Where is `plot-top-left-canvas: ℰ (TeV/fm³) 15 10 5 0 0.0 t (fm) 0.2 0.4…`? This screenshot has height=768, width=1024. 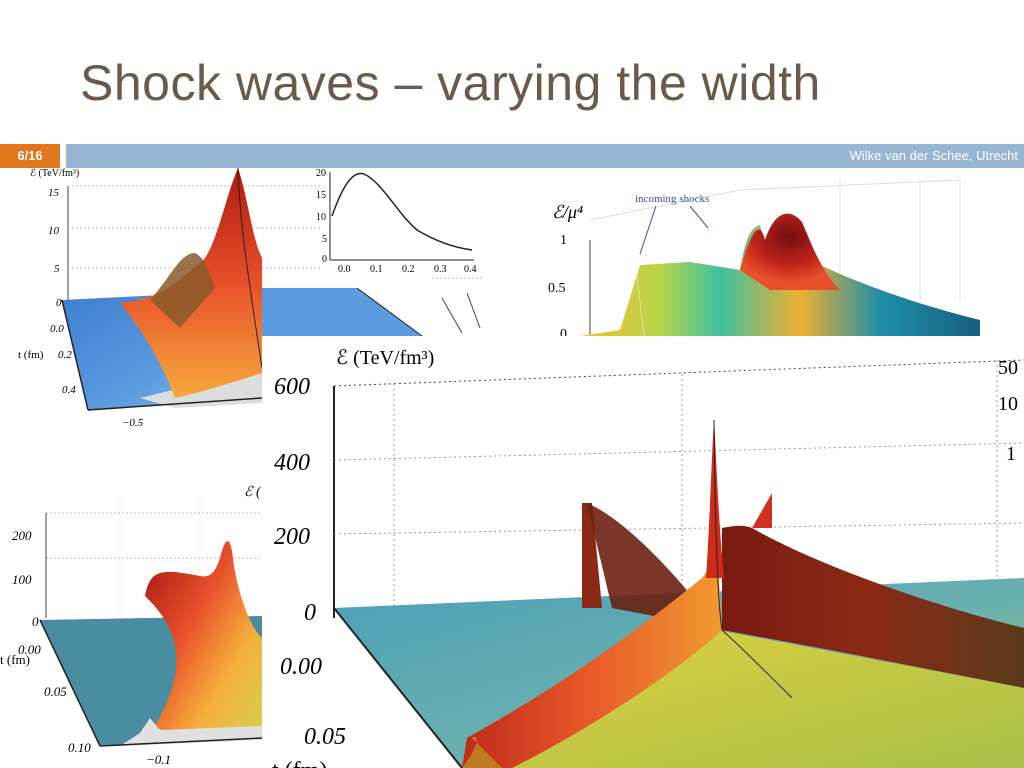
plot-top-left-canvas: ℰ (TeV/fm³) 15 10 5 0 0.0 t (fm) 0.2 0.4… is located at coordinates (140, 298).